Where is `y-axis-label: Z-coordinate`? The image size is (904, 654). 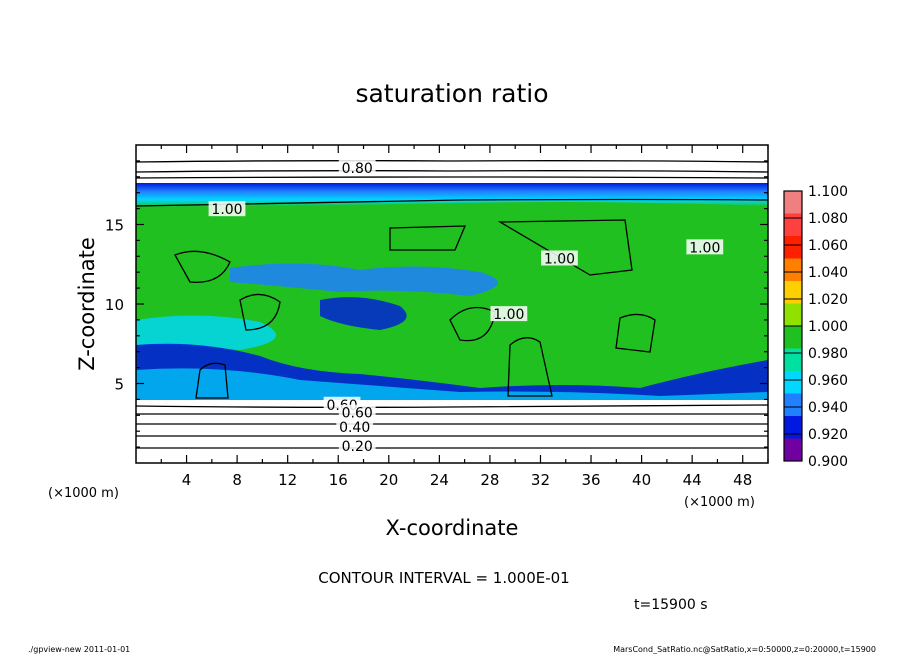
y-axis-label: Z-coordinate is located at coordinates (87, 304).